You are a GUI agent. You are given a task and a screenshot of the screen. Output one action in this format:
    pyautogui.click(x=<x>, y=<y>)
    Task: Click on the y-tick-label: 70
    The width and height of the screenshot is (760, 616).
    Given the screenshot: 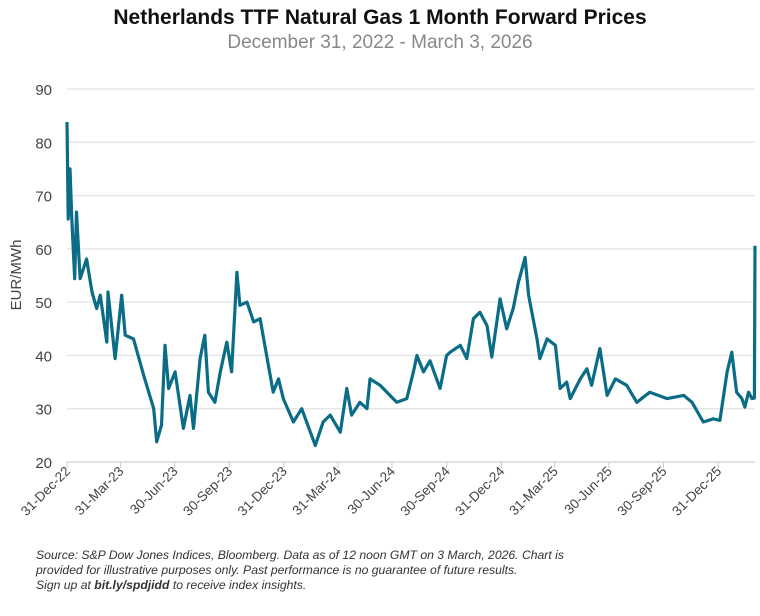 What is the action you would take?
    pyautogui.click(x=43, y=197)
    